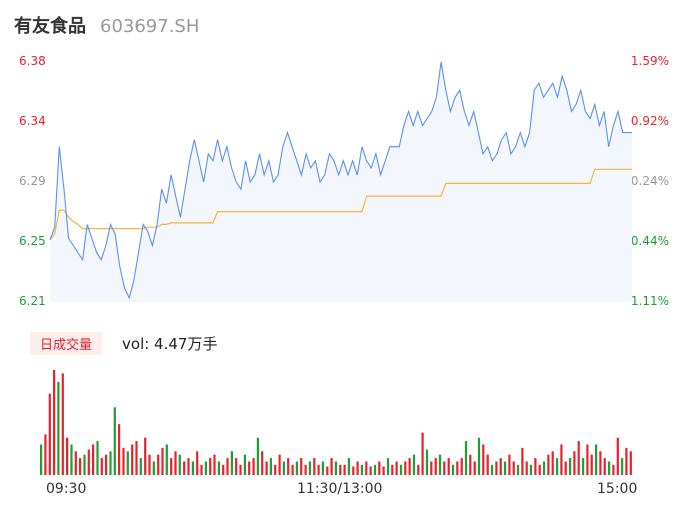 The height and width of the screenshot is (524, 686). Describe the element at coordinates (647, 301) in the screenshot. I see `y-right-label: -1.11%` at that location.